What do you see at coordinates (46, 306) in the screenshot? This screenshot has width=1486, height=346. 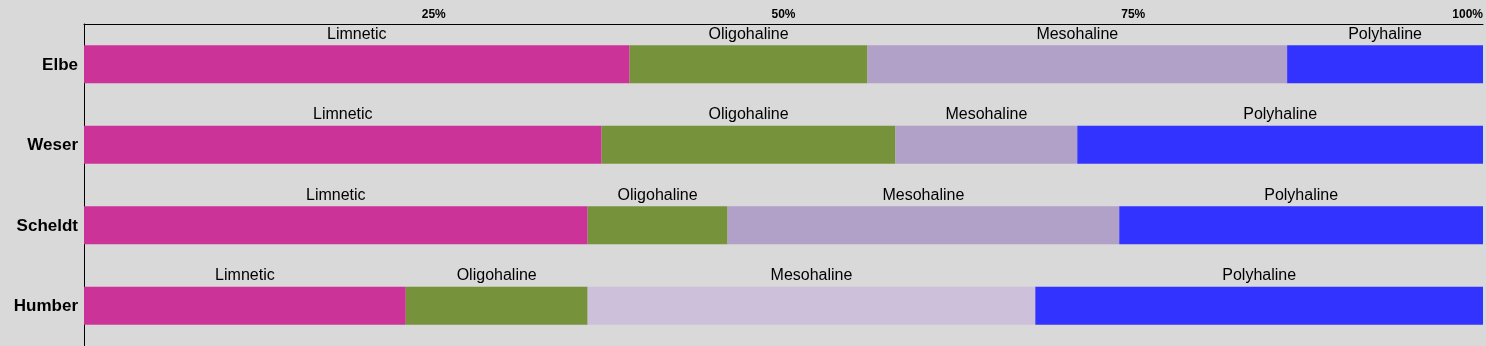 I see `y-tick-label: Humber` at bounding box center [46, 306].